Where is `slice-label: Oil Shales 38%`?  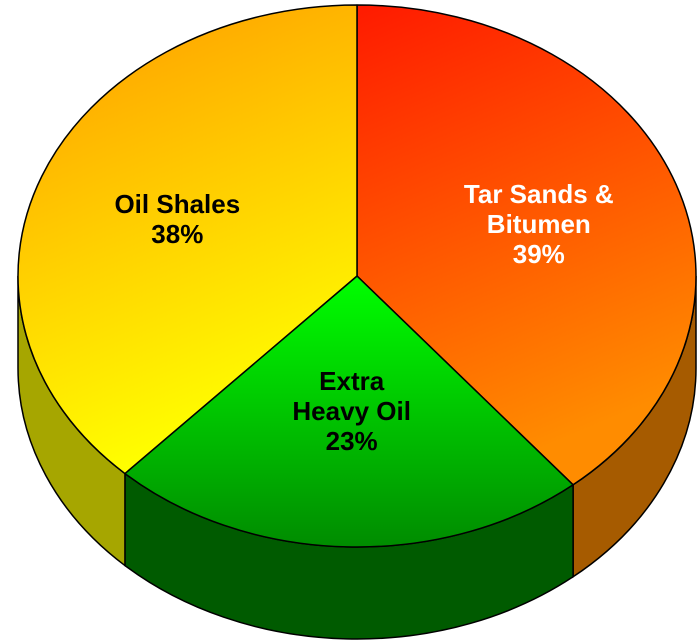
slice-label: Oil Shales 38% is located at coordinates (177, 219).